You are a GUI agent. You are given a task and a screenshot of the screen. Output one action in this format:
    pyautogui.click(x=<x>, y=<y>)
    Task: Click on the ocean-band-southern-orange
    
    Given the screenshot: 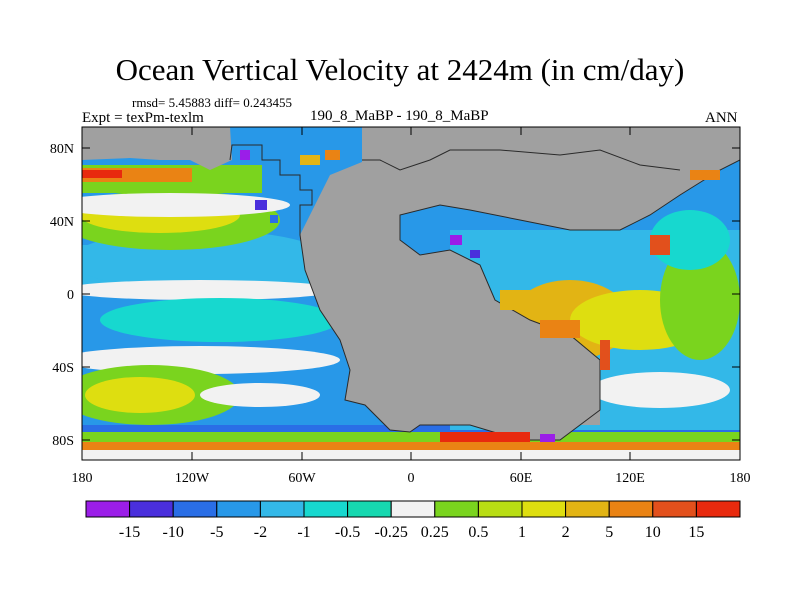 What is the action you would take?
    pyautogui.click(x=411, y=446)
    